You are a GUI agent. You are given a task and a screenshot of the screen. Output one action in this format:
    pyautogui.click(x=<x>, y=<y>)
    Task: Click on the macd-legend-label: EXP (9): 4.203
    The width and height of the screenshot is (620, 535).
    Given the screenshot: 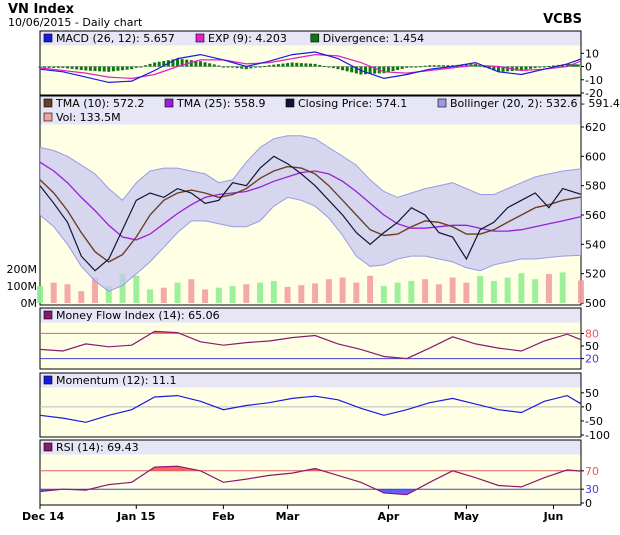 What is the action you would take?
    pyautogui.click(x=247, y=38)
    